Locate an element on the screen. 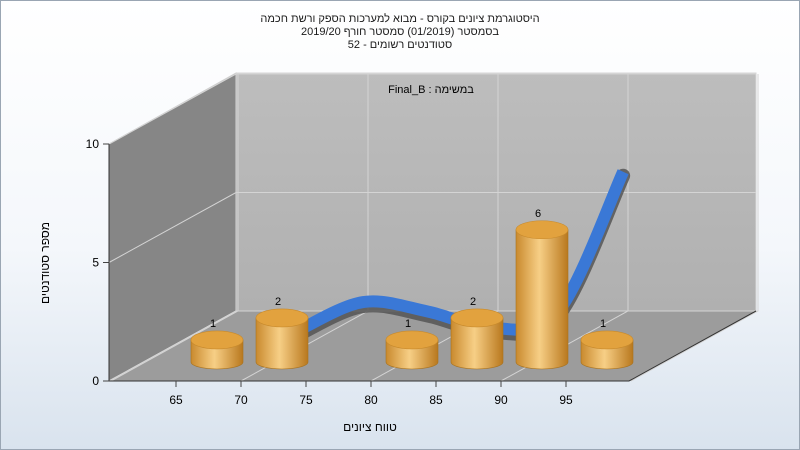 The width and height of the screenshot is (800, 450). data-labels: 1 2 1 2 6 1 is located at coordinates (408, 269).